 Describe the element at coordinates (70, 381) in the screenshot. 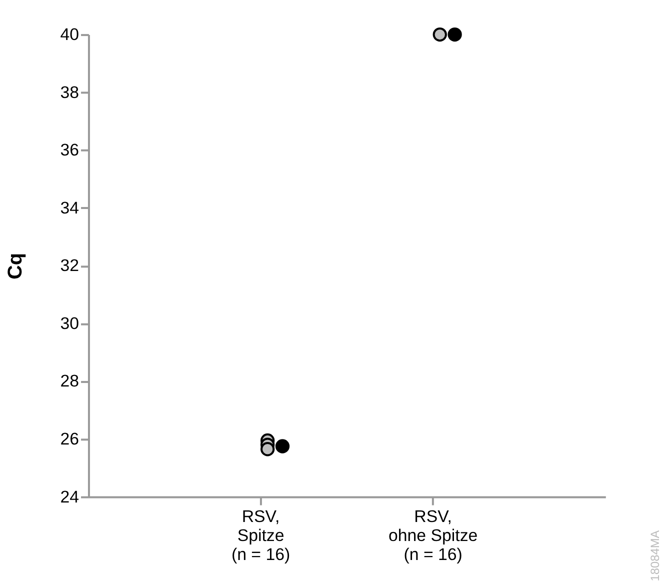

I see `y-tick-label: 28` at that location.